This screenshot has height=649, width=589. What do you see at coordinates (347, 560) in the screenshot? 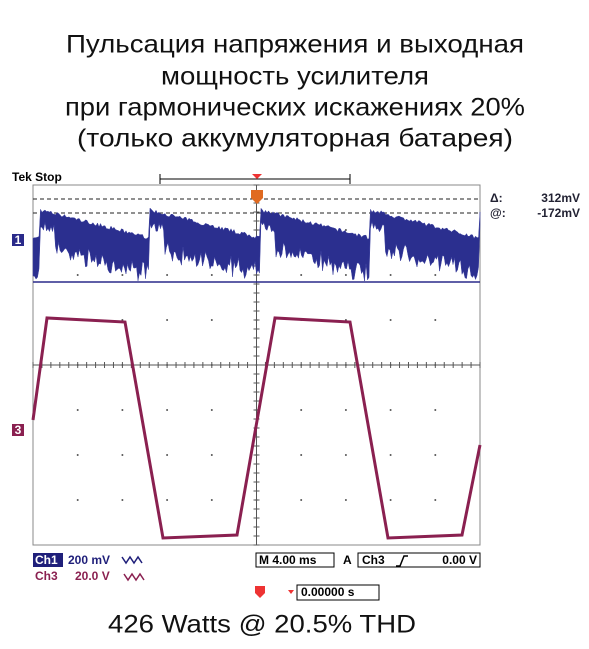
I see `trigger-mode: A` at bounding box center [347, 560].